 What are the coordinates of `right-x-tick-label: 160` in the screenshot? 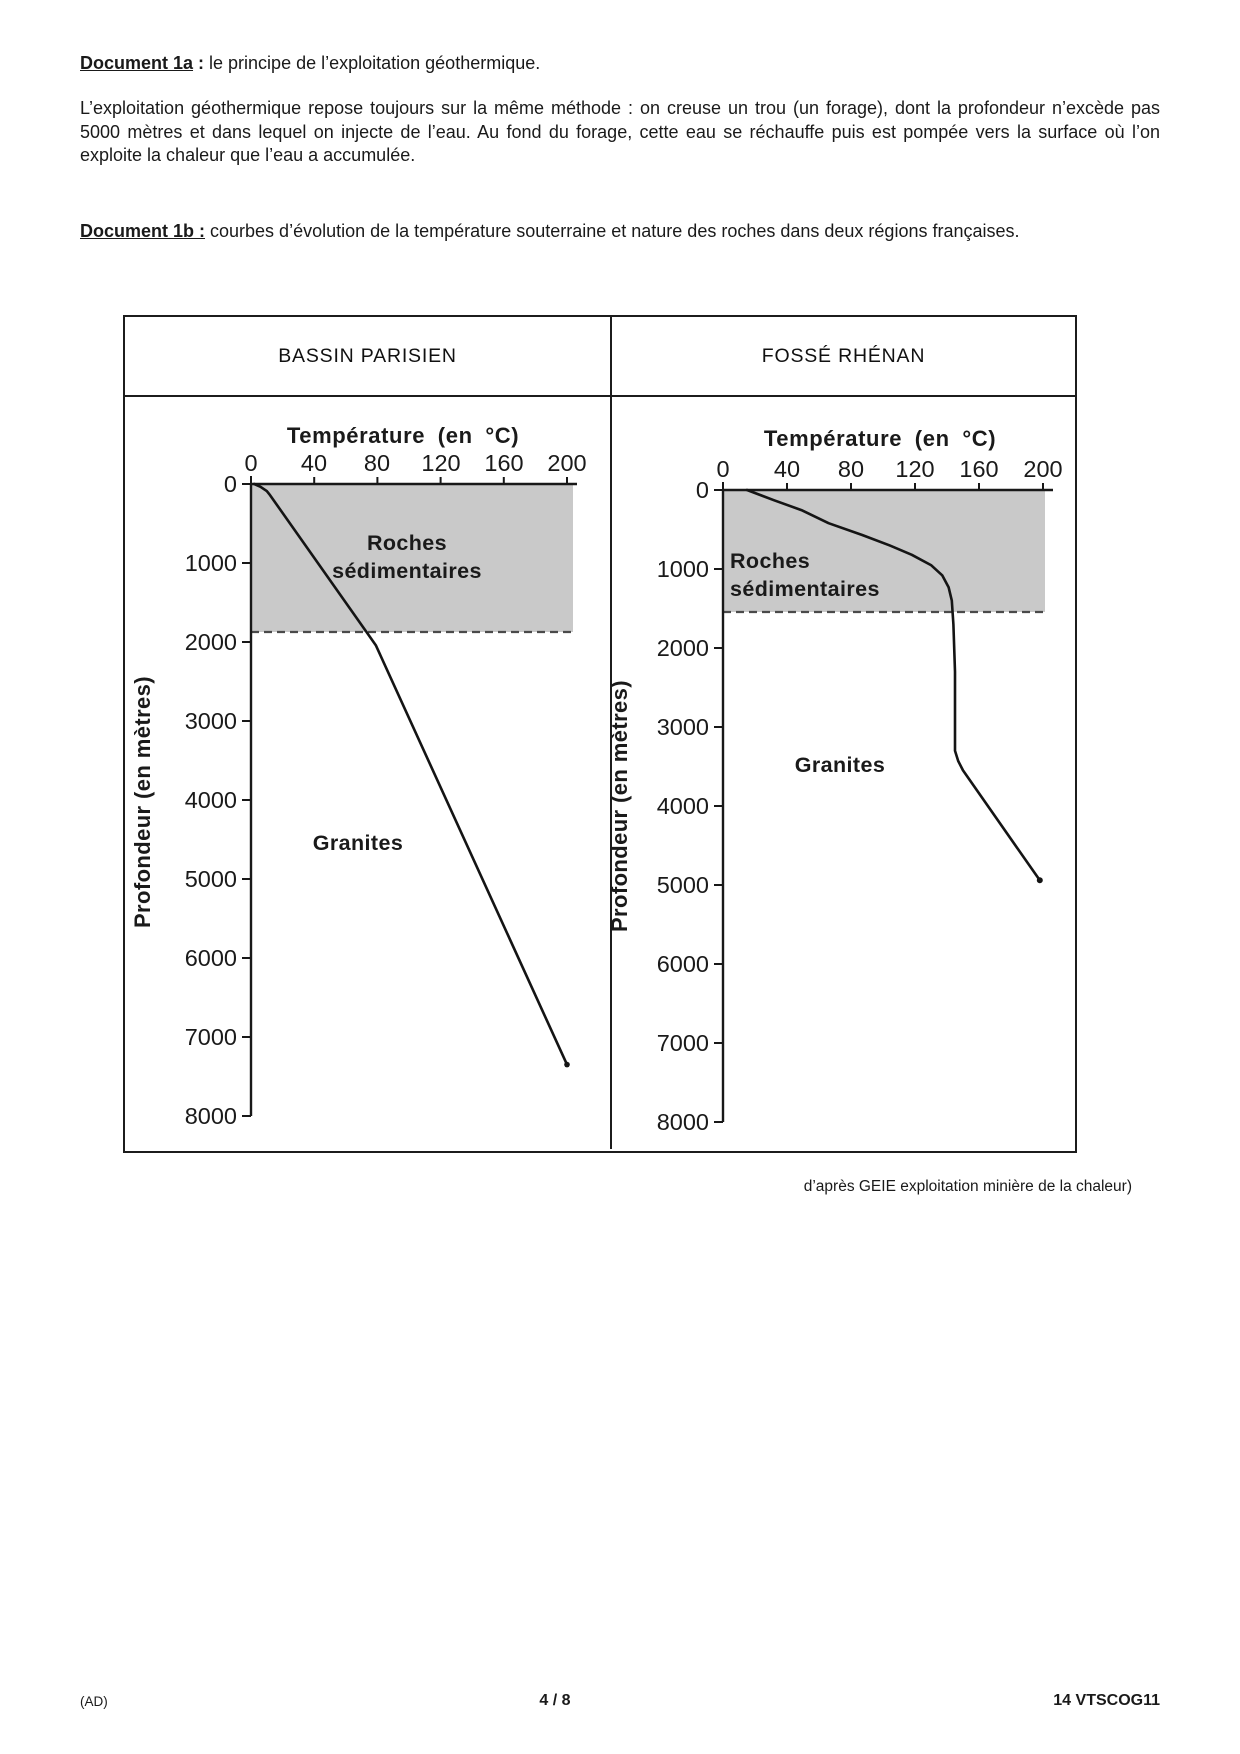 It's located at (978, 469).